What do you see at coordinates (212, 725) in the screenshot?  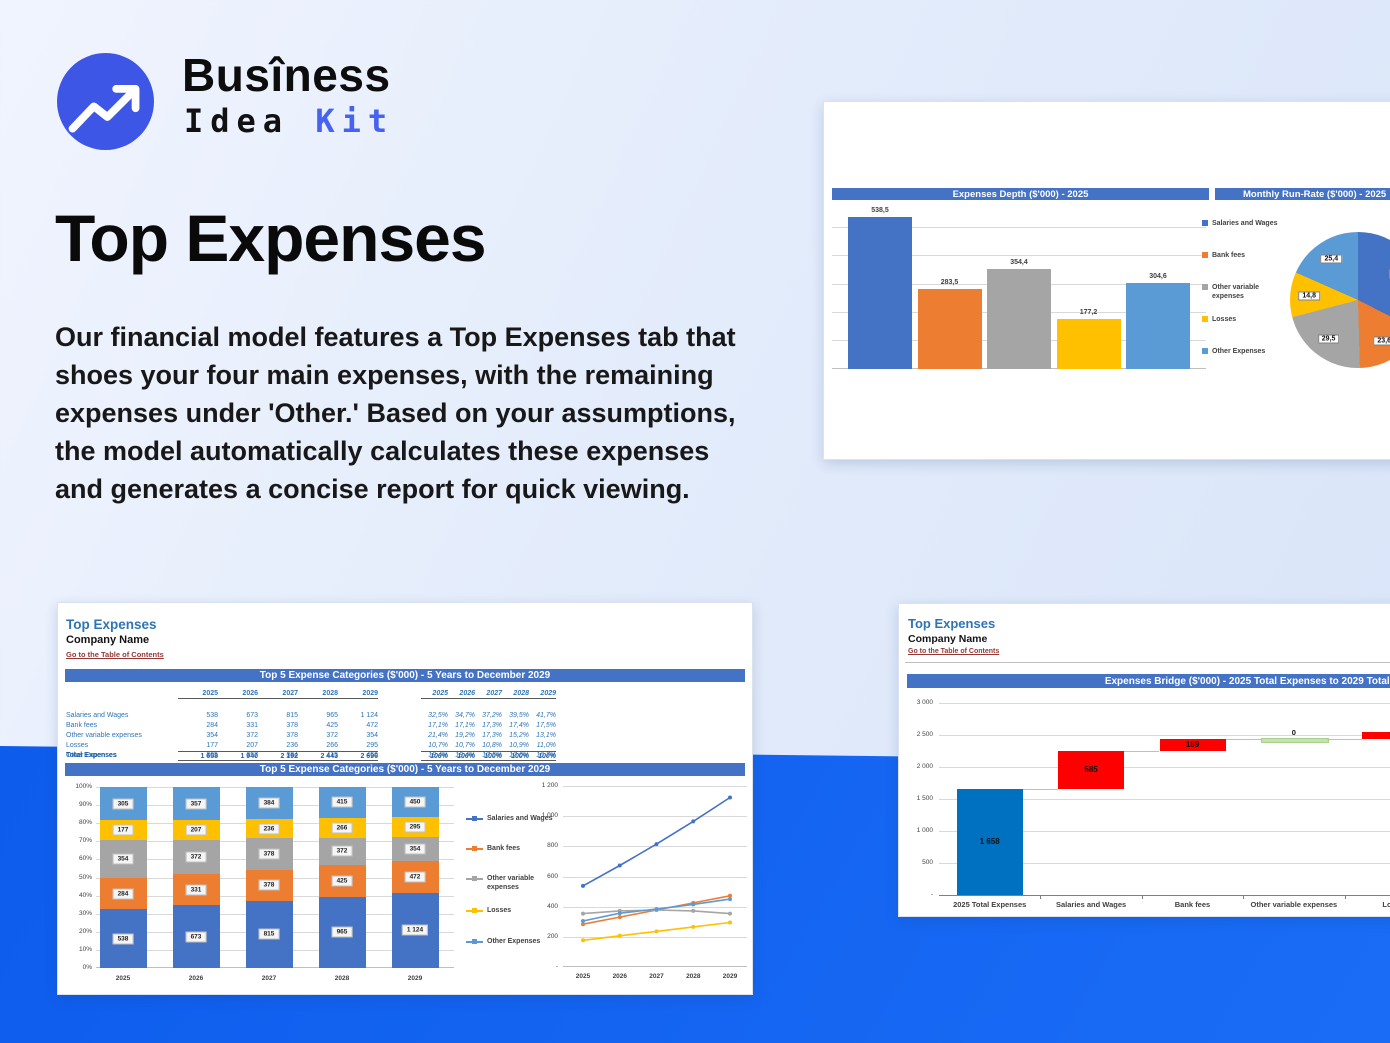 I see `cell: 284` at bounding box center [212, 725].